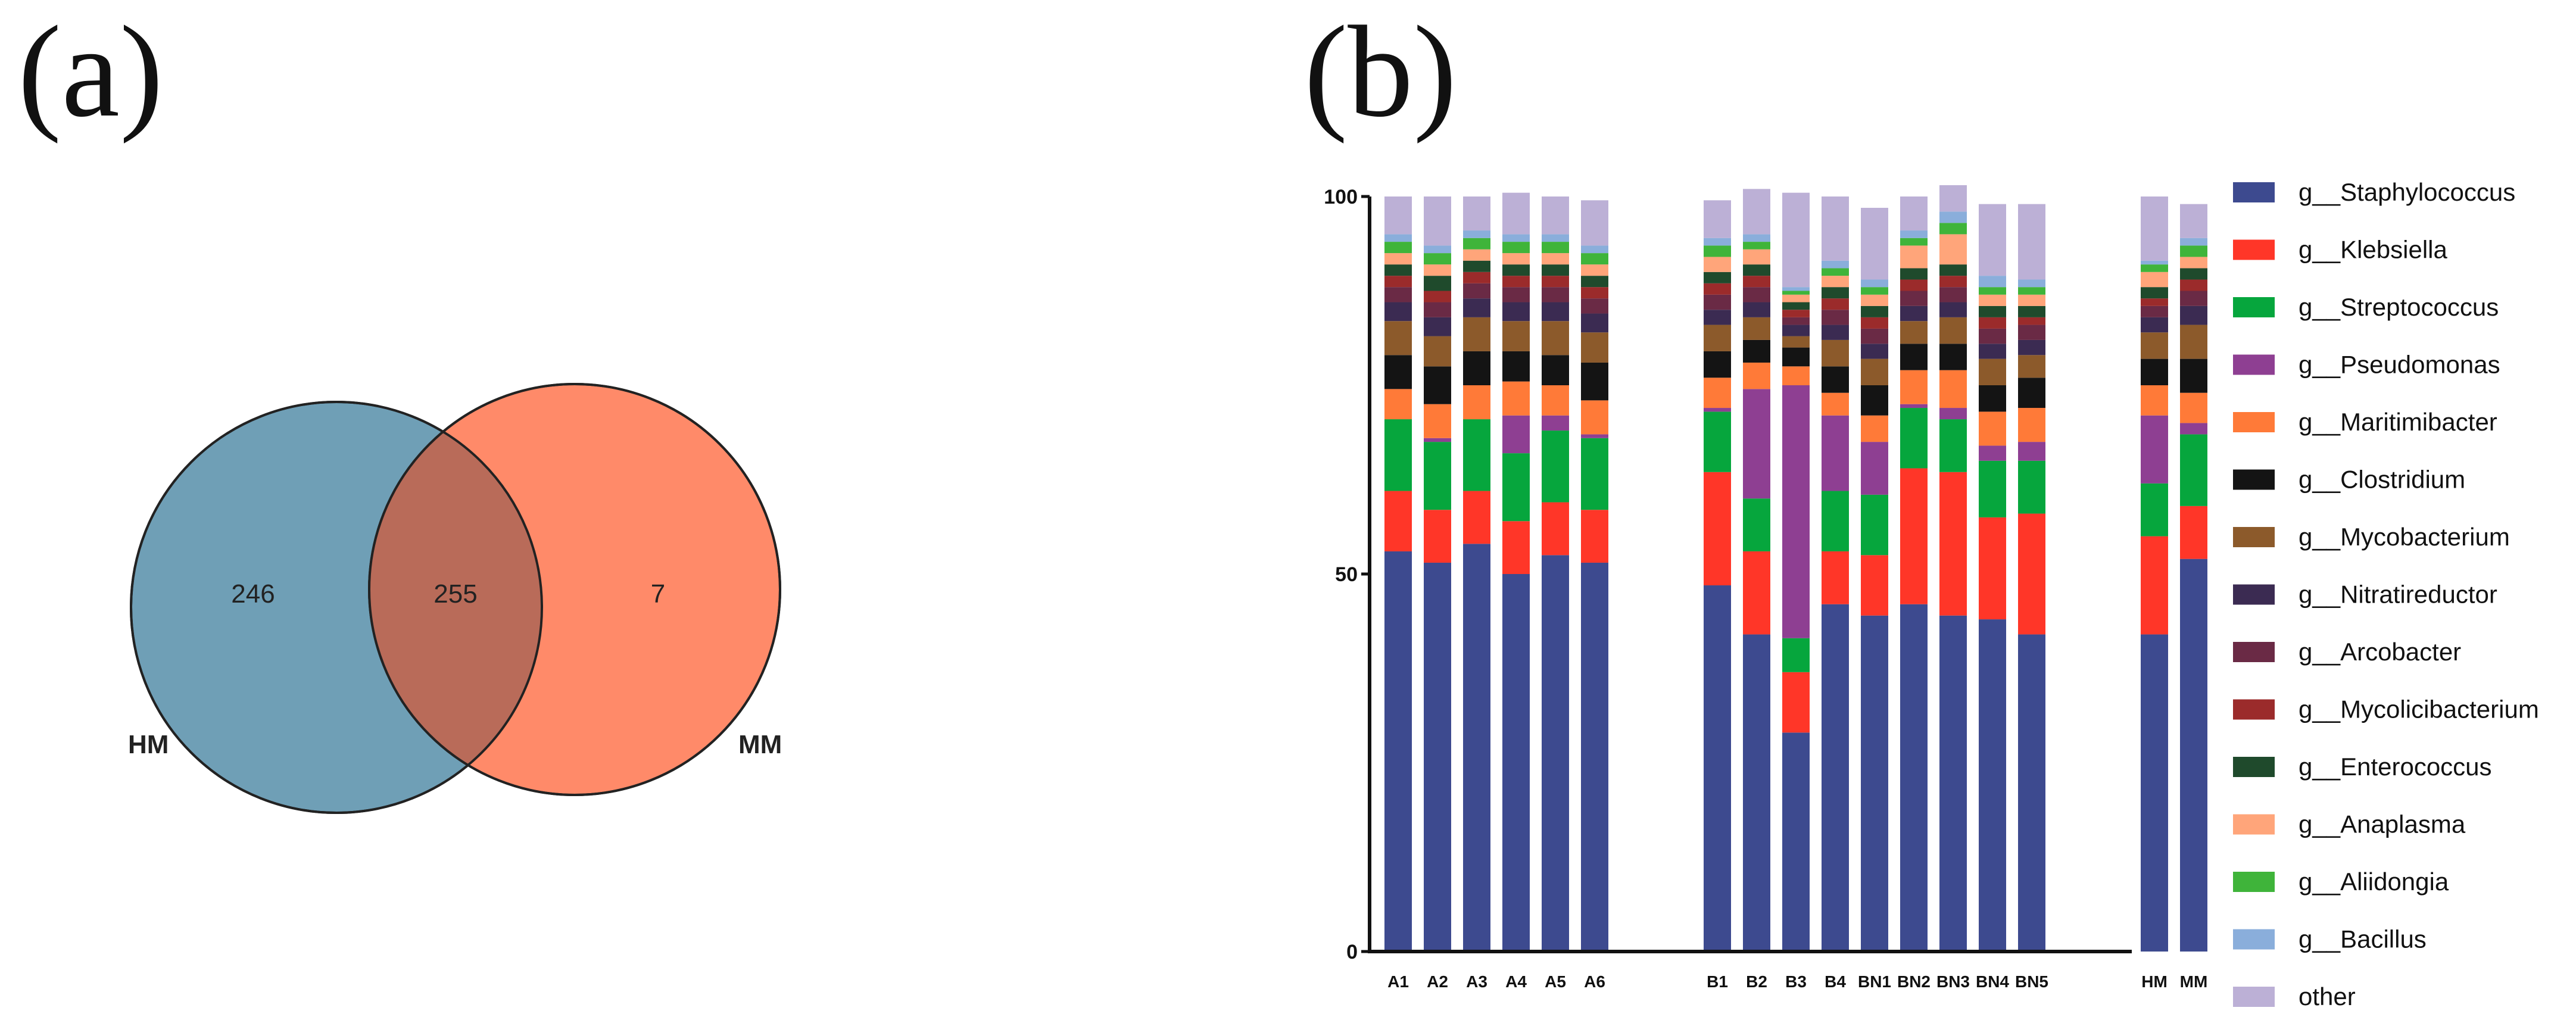 The width and height of the screenshot is (2576, 1020). I want to click on bar-segment-bn3-g-enterococcus, so click(1953, 270).